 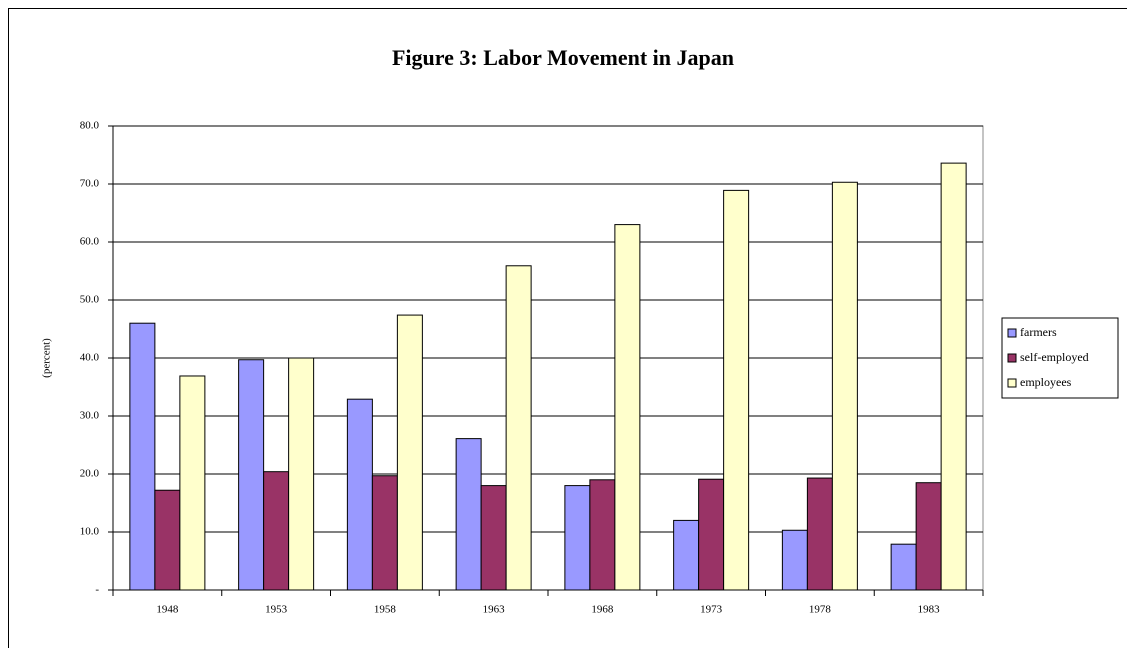 I want to click on x-tick-label: 1973, so click(x=711, y=610).